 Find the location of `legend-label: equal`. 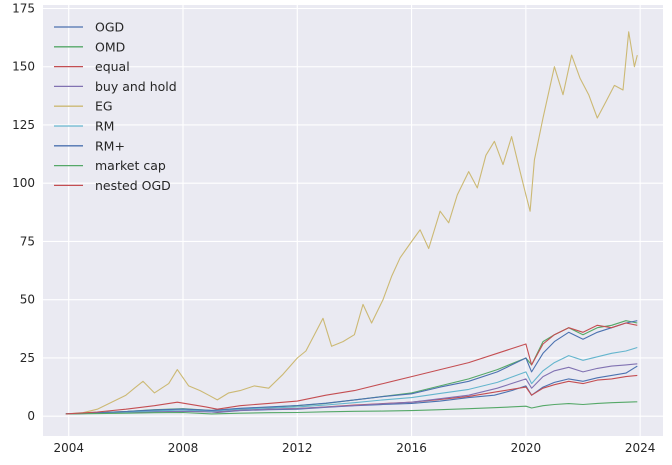

legend-label: equal is located at coordinates (112, 66).